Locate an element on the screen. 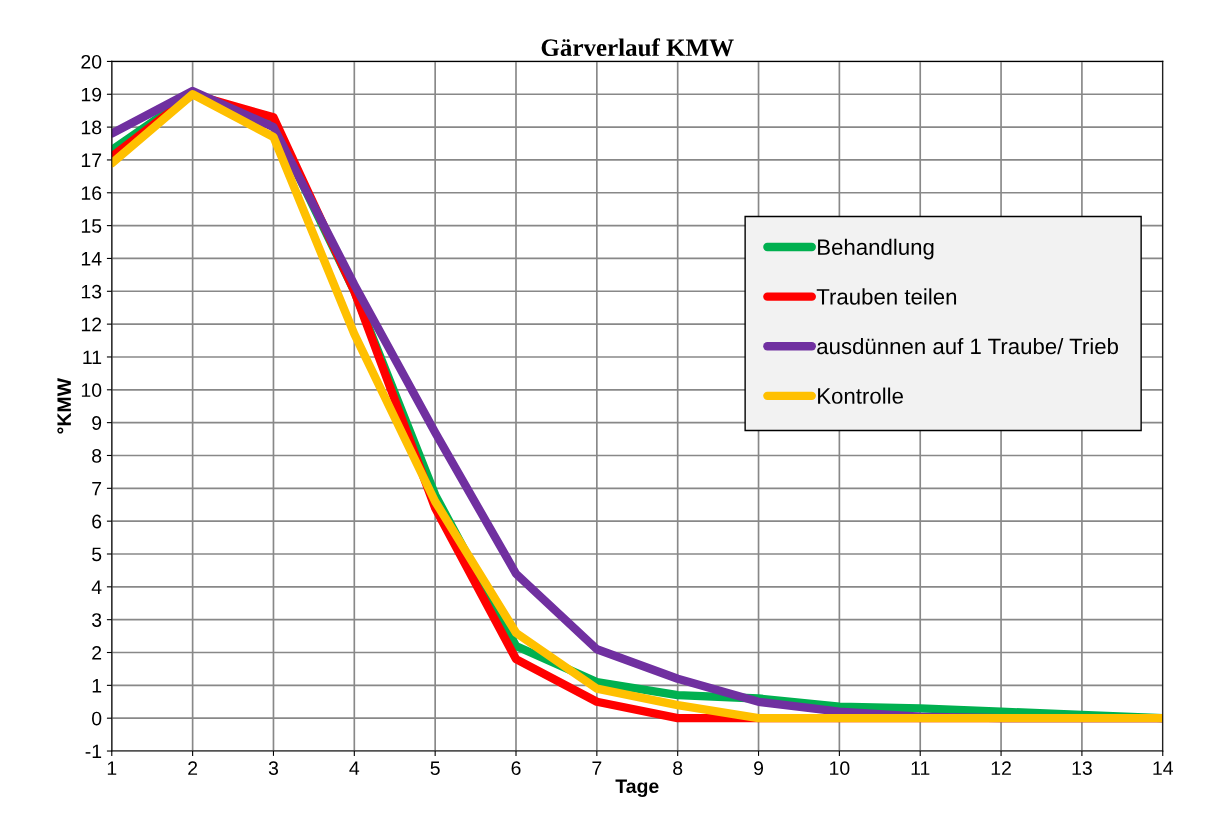 This screenshot has height=819, width=1215. y-tick-label: 9 is located at coordinates (97, 423).